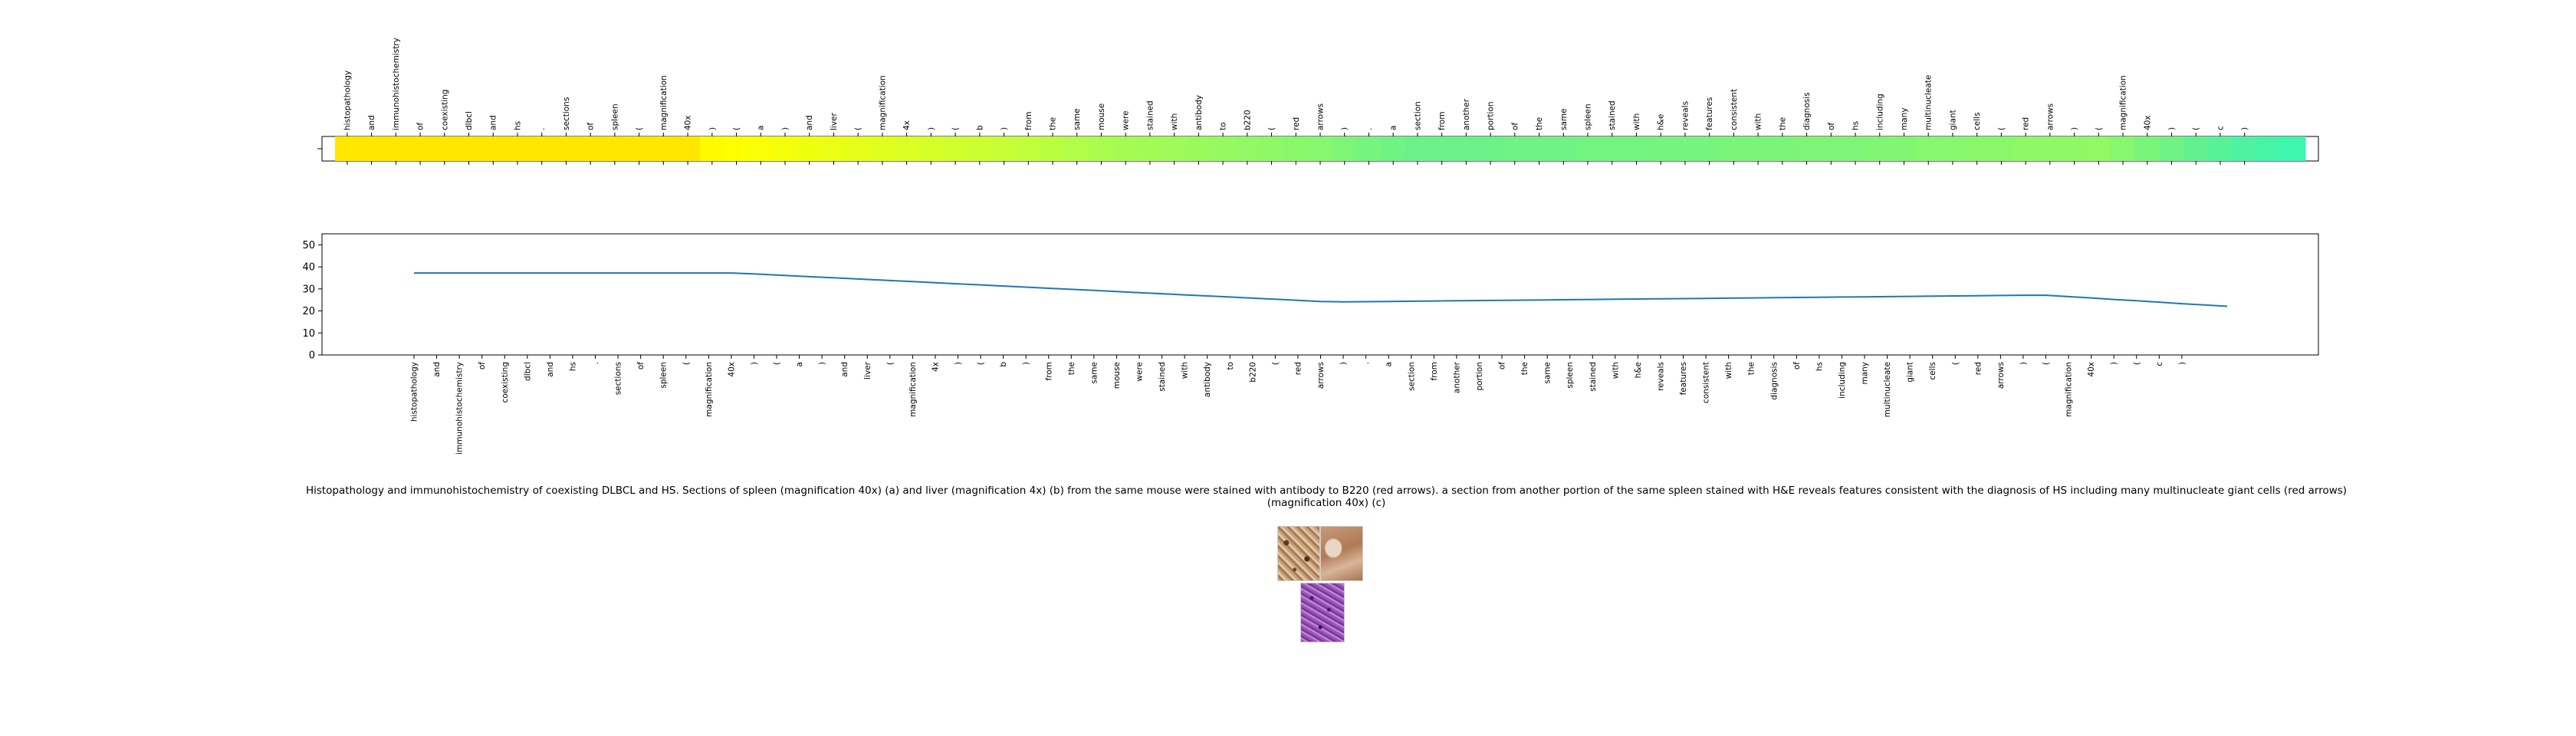  I want to click on heatmap-token-label: and, so click(372, 123).